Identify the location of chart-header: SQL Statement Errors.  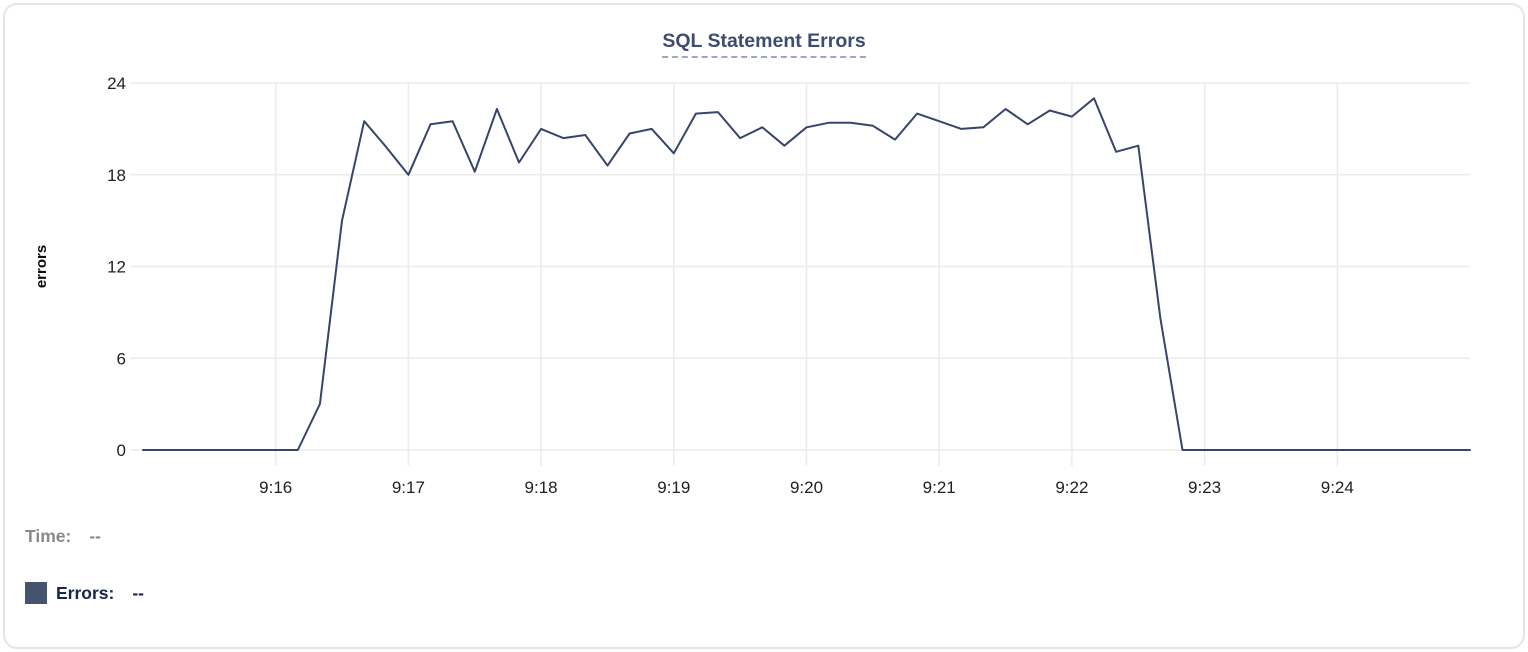
(764, 44).